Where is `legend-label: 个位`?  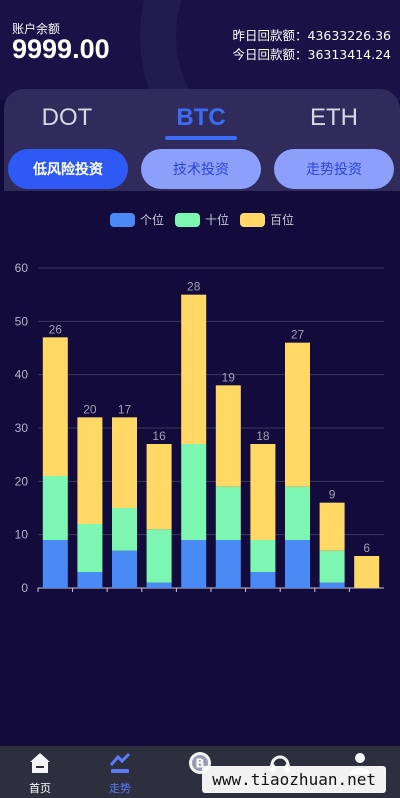 legend-label: 个位 is located at coordinates (152, 219).